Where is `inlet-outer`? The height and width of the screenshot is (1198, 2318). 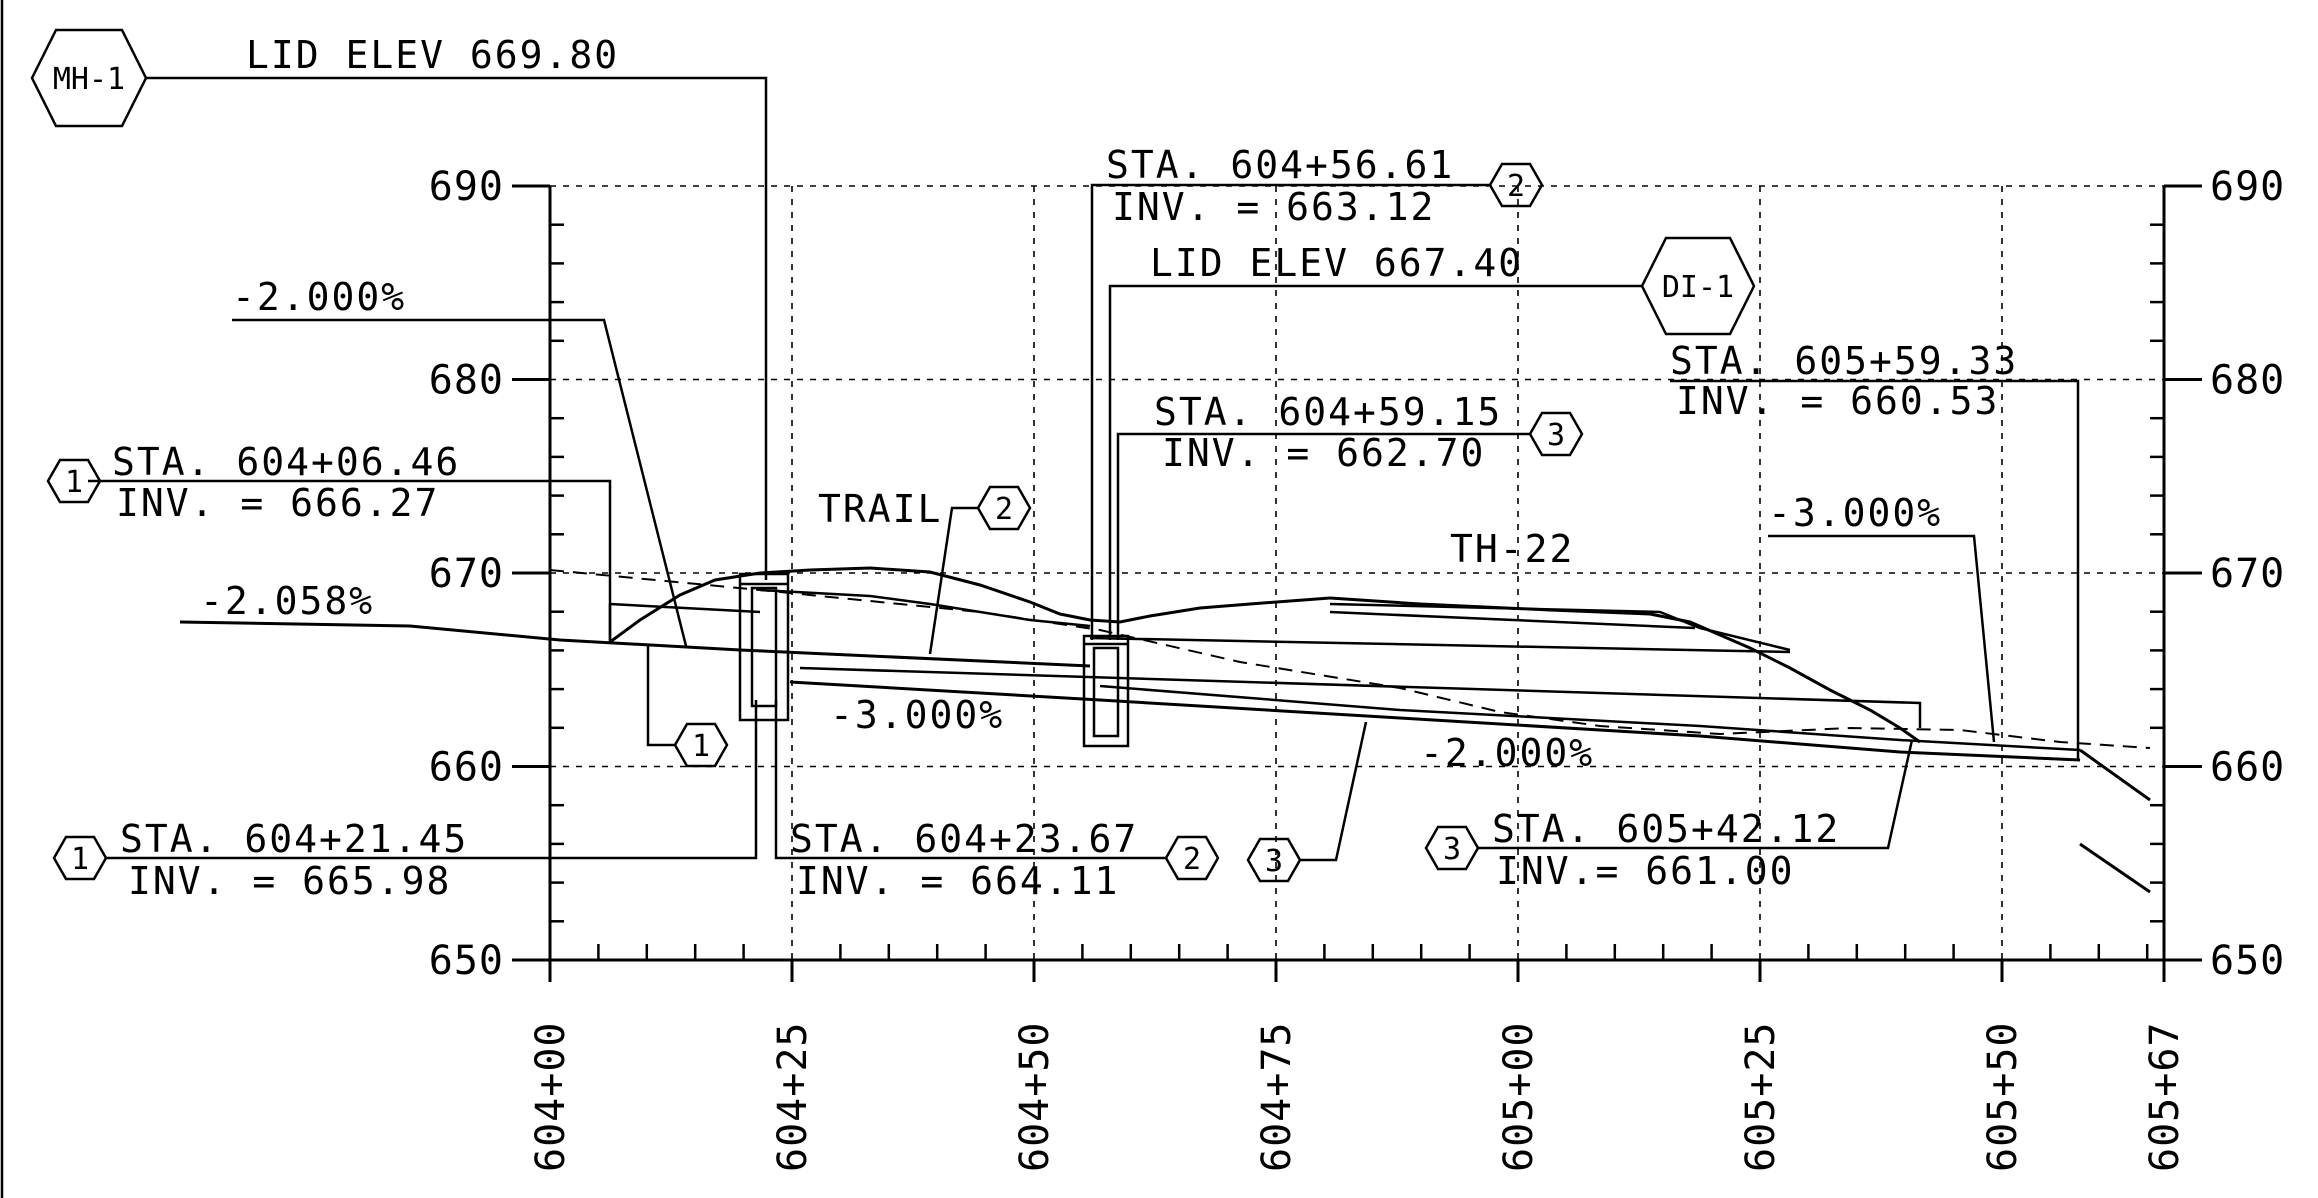 inlet-outer is located at coordinates (1106, 691).